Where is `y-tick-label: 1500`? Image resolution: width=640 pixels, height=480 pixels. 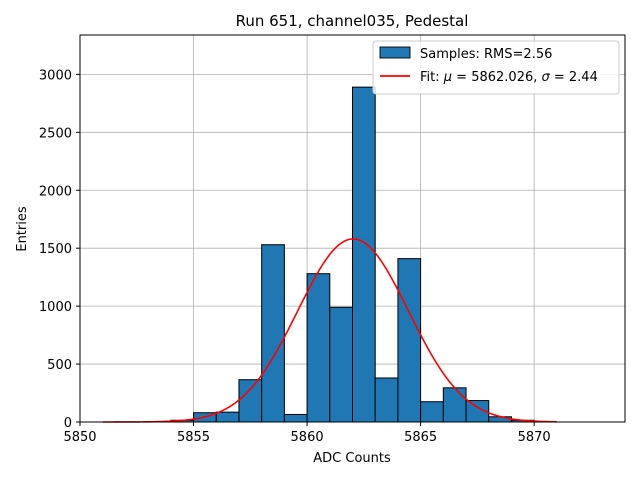
y-tick-label: 1500 is located at coordinates (55, 249).